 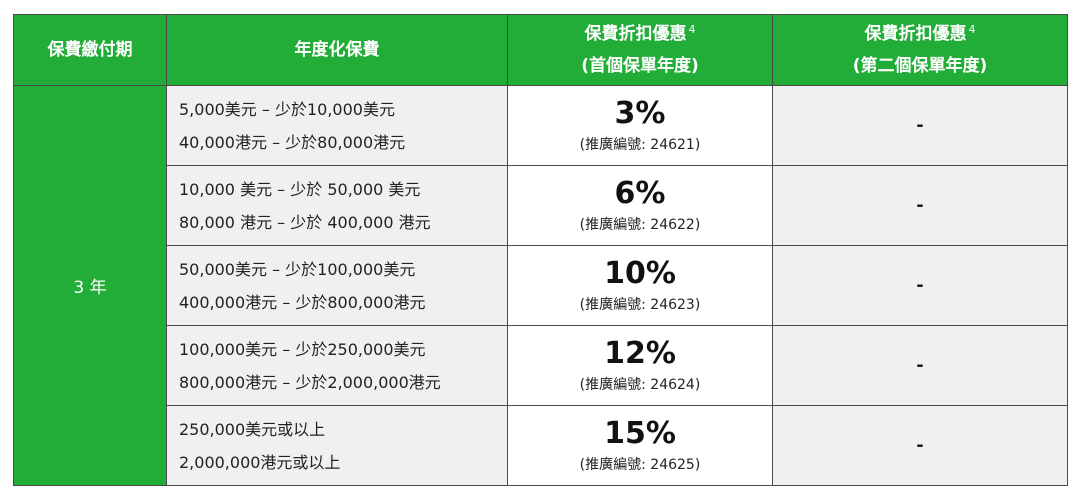 What do you see at coordinates (640, 224) in the screenshot?
I see `promo-code: (推廣編號: 24622)` at bounding box center [640, 224].